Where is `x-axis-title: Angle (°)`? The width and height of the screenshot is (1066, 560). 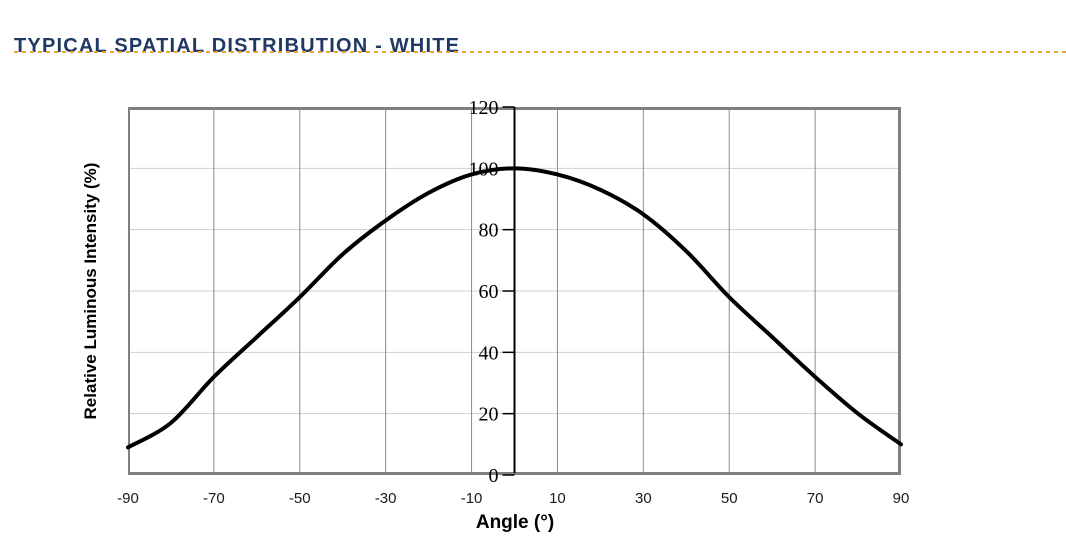 x-axis-title: Angle (°) is located at coordinates (515, 522).